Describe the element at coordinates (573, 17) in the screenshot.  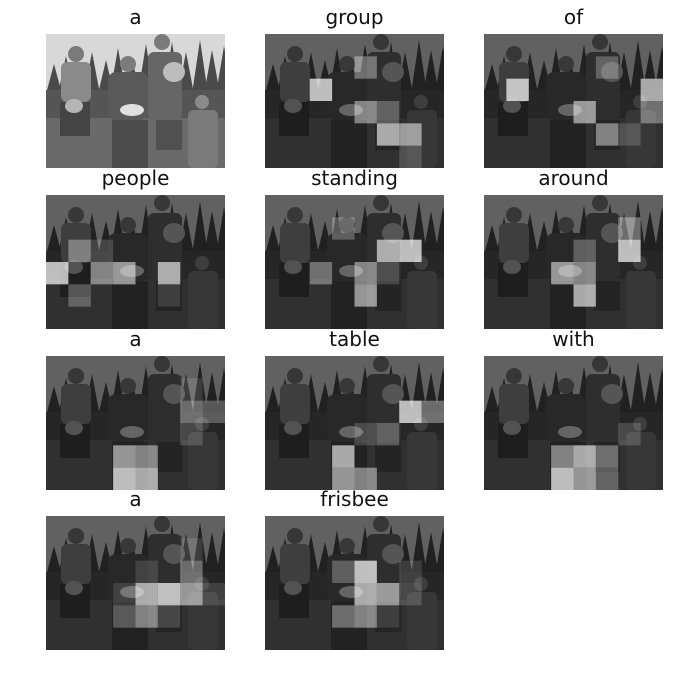
I see `word-caption: of` at that location.